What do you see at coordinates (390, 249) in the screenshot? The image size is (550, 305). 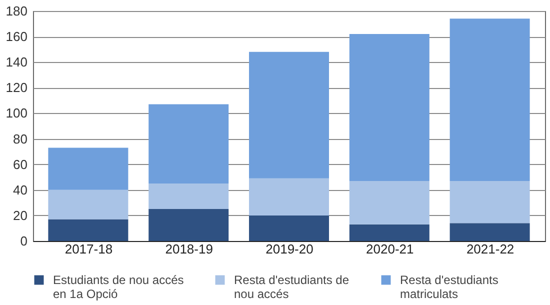 I see `x-tick-label: 2020-21` at bounding box center [390, 249].